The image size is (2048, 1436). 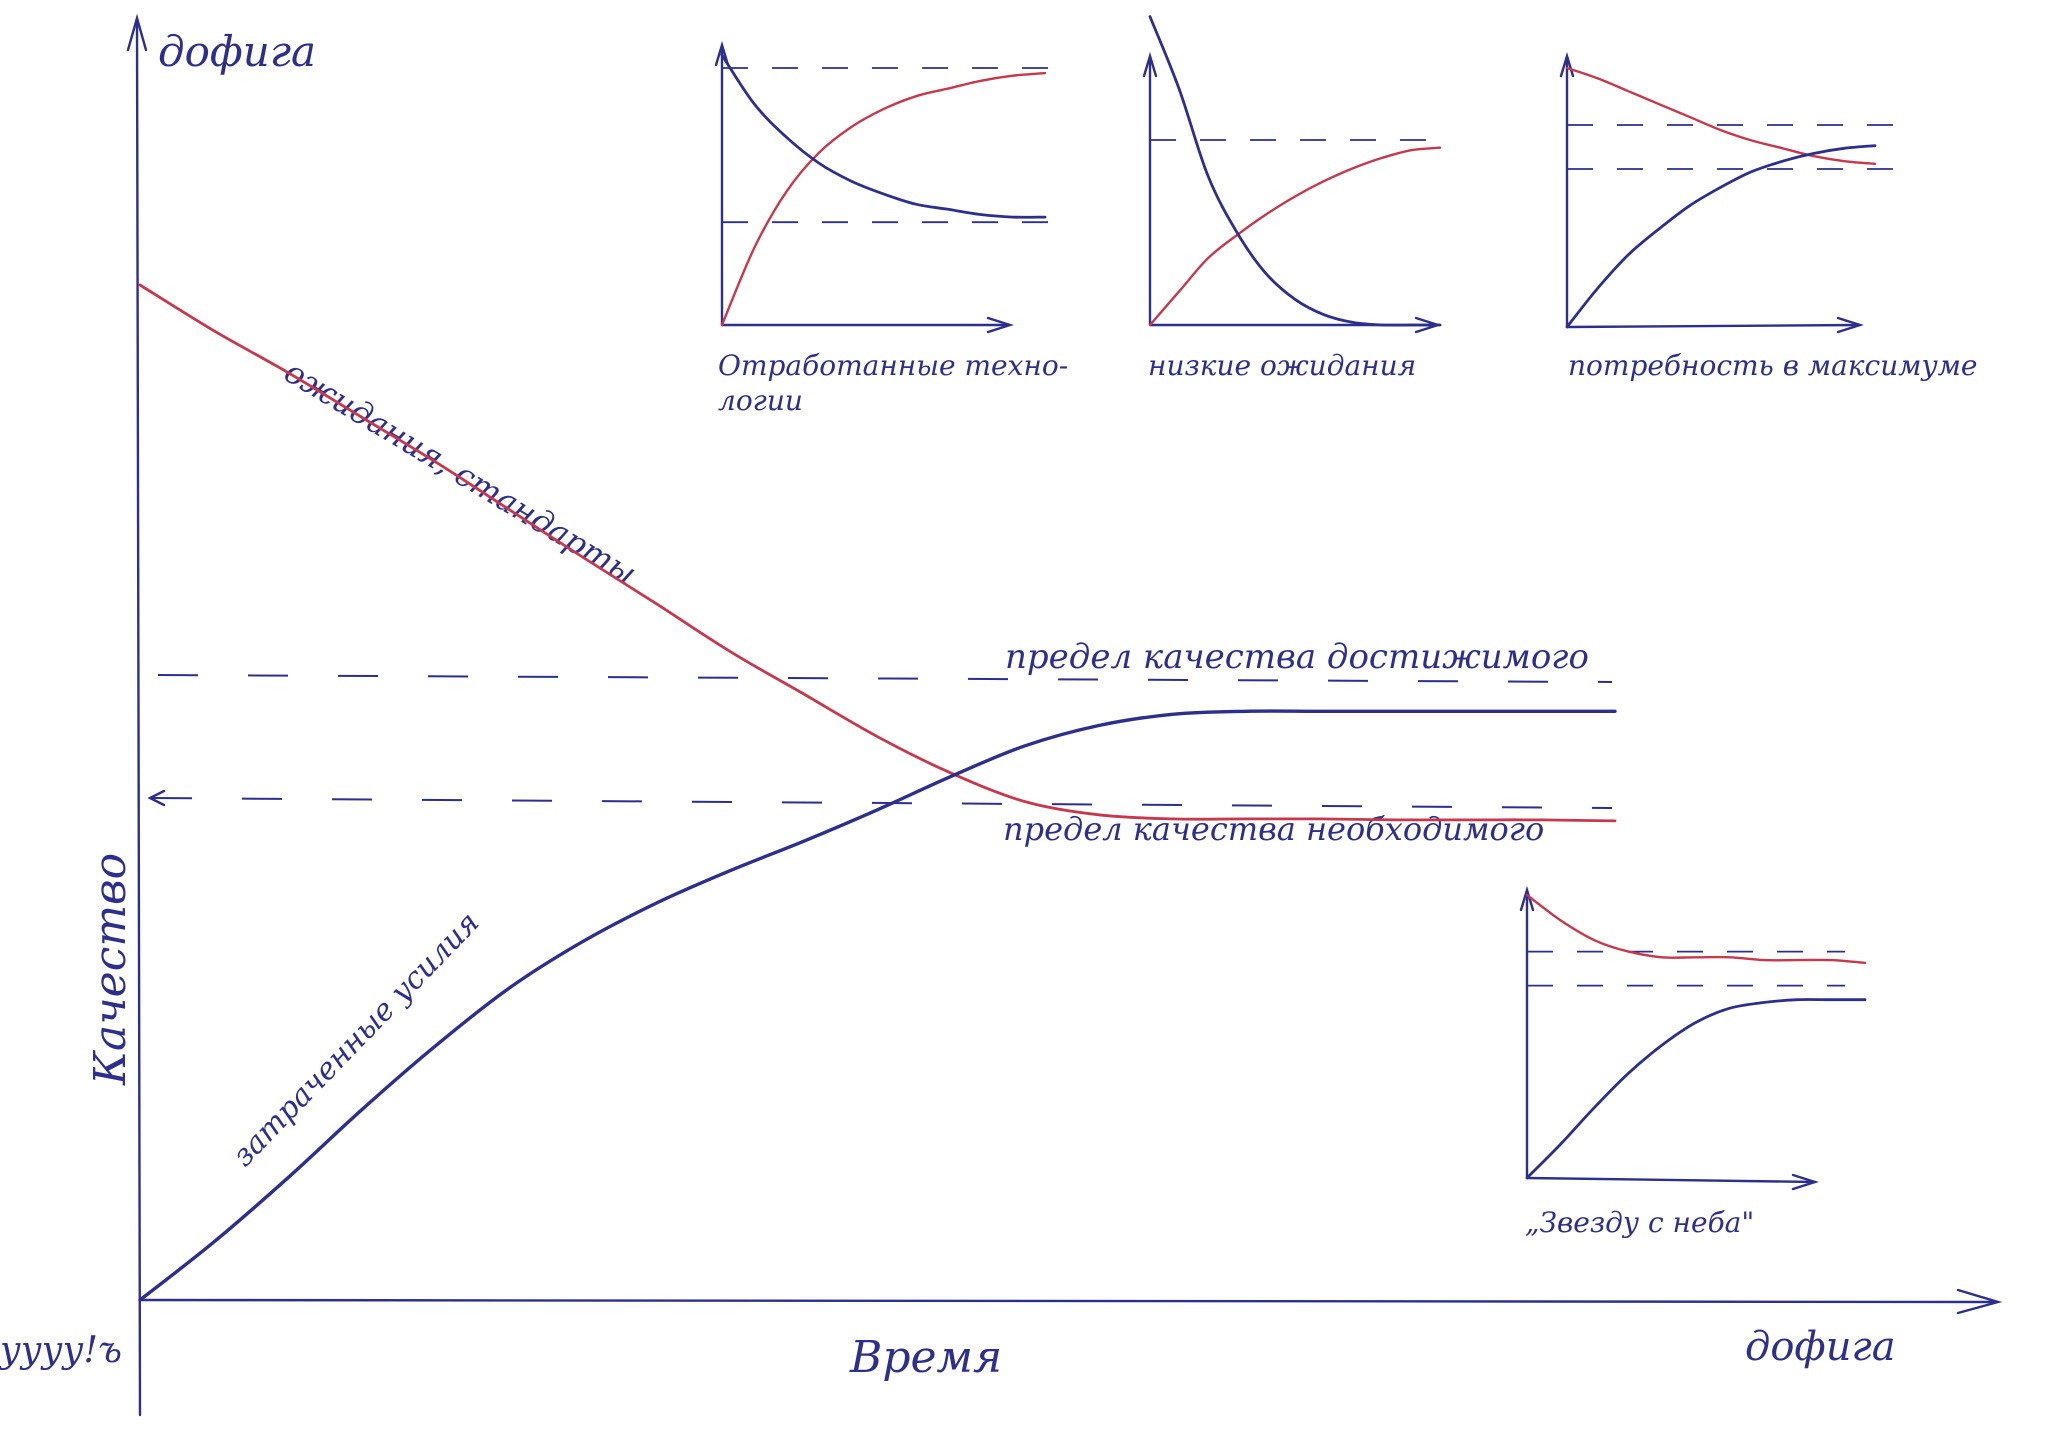 What do you see at coordinates (893, 365) in the screenshot?
I see `inset-1-caption-line-1: Отработанные техно-` at bounding box center [893, 365].